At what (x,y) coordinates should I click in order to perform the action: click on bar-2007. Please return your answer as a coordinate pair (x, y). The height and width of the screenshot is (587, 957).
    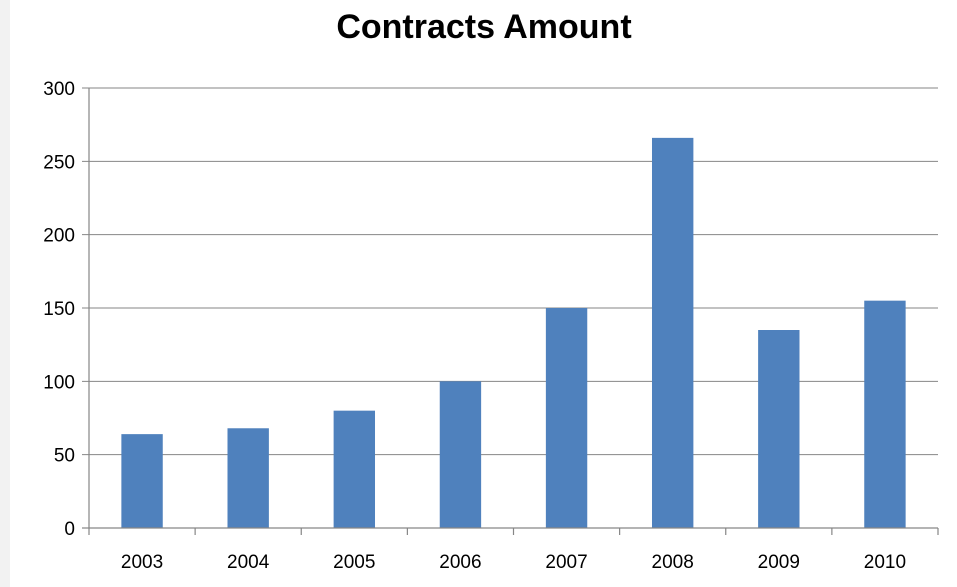
    Looking at the image, I should click on (566, 418).